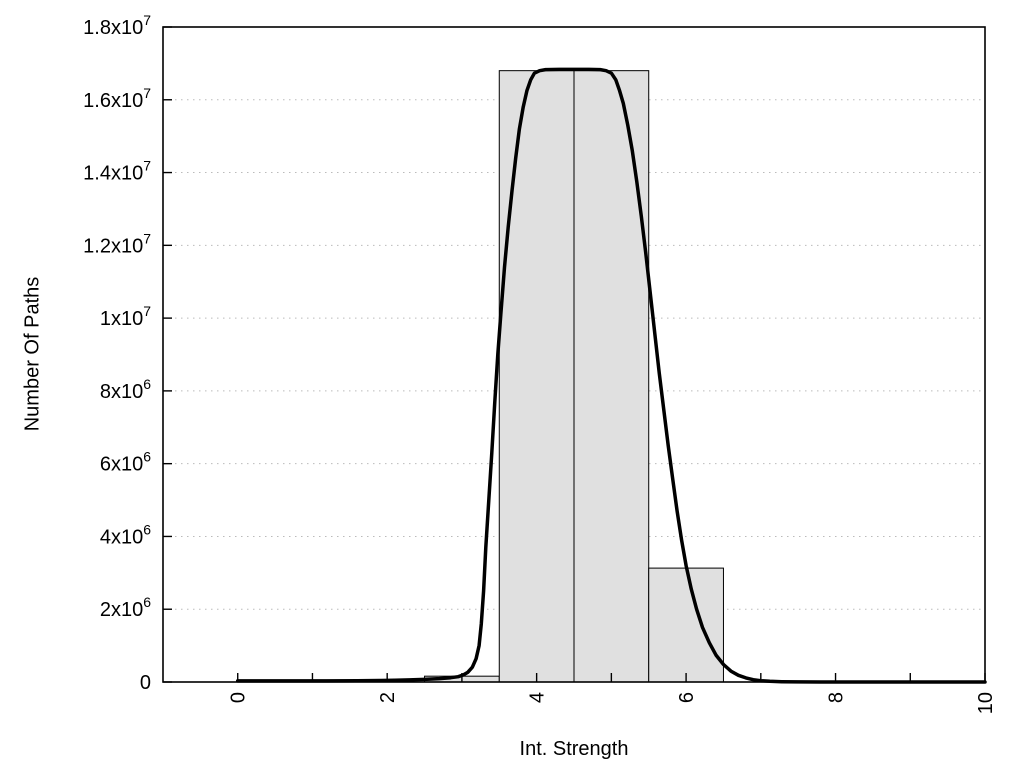 This screenshot has width=1024, height=768. Describe the element at coordinates (117, 171) in the screenshot. I see `y-tick-label: 1.4x10⁷` at that location.